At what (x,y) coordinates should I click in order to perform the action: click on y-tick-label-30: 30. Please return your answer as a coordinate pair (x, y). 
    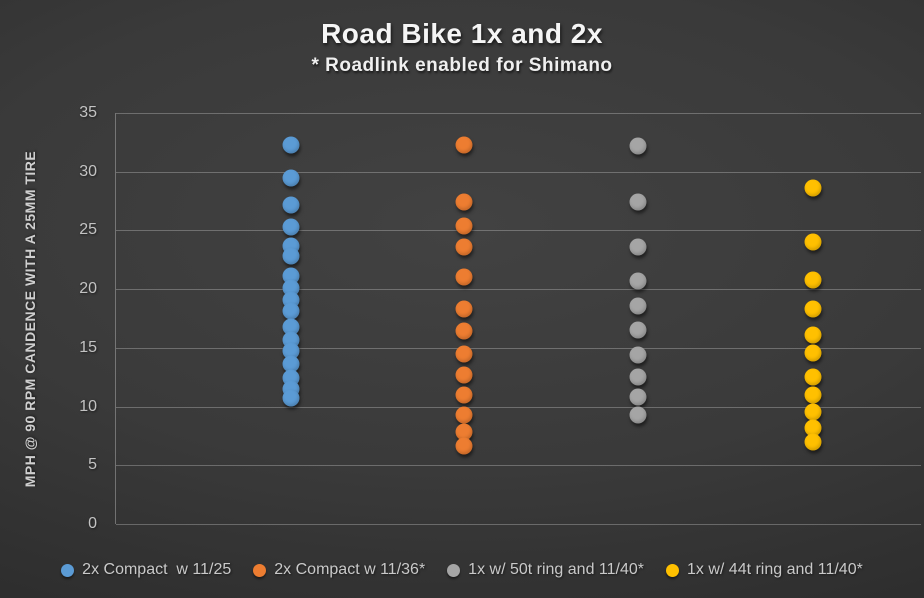
    Looking at the image, I should click on (88, 171).